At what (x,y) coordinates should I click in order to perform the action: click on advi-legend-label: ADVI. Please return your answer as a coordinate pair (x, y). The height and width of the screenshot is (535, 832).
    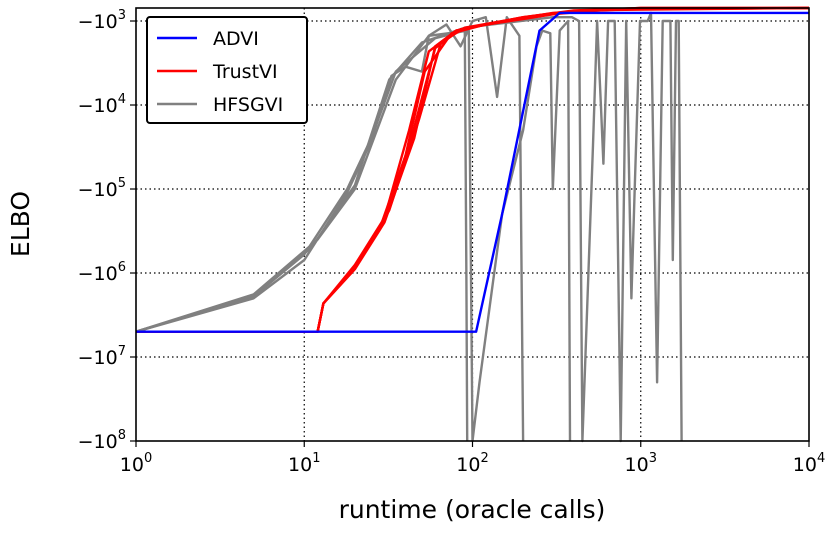
    Looking at the image, I should click on (236, 39).